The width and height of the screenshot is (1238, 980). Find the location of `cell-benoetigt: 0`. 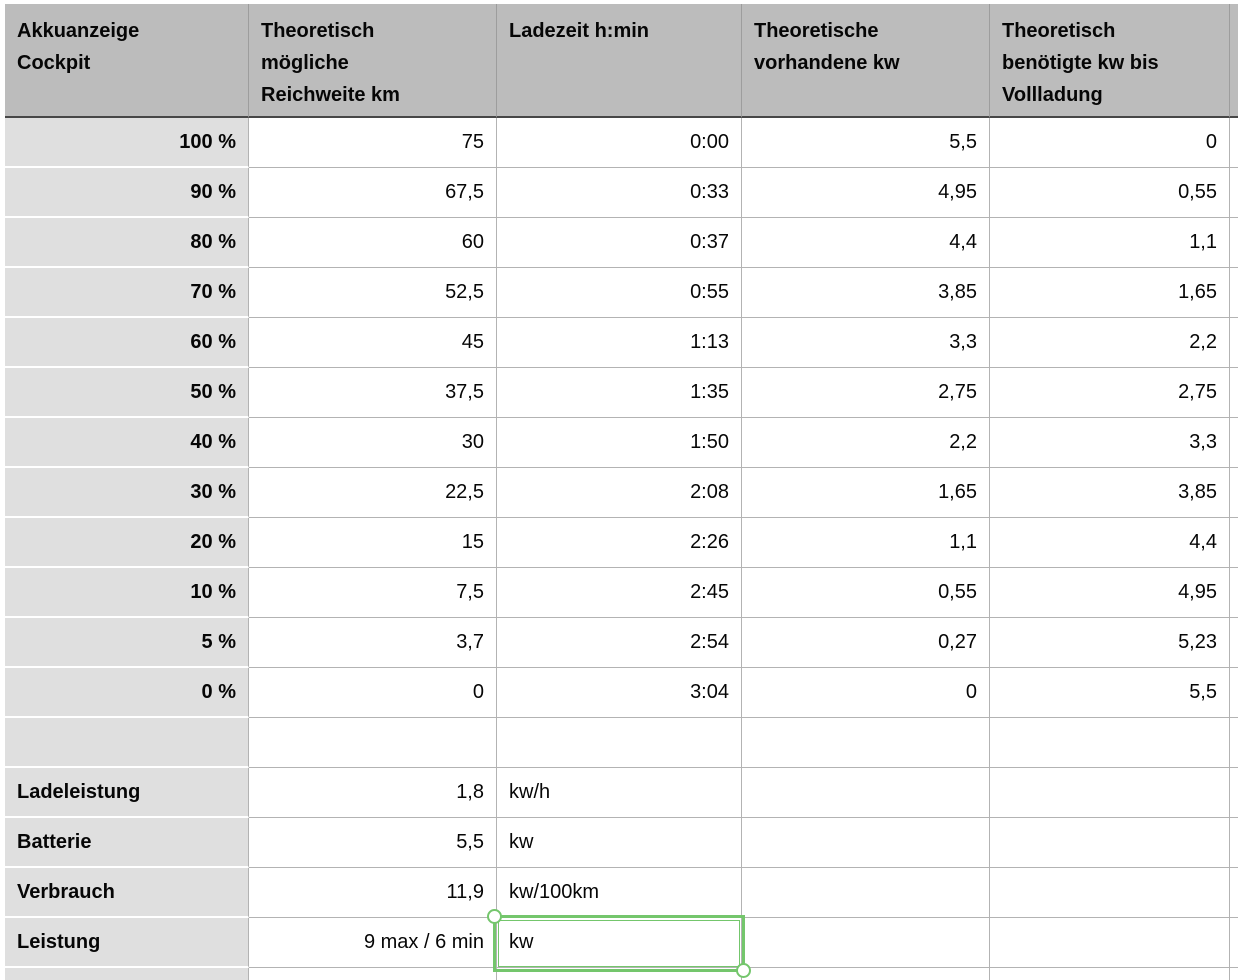

cell-benoetigt: 0 is located at coordinates (1110, 143).